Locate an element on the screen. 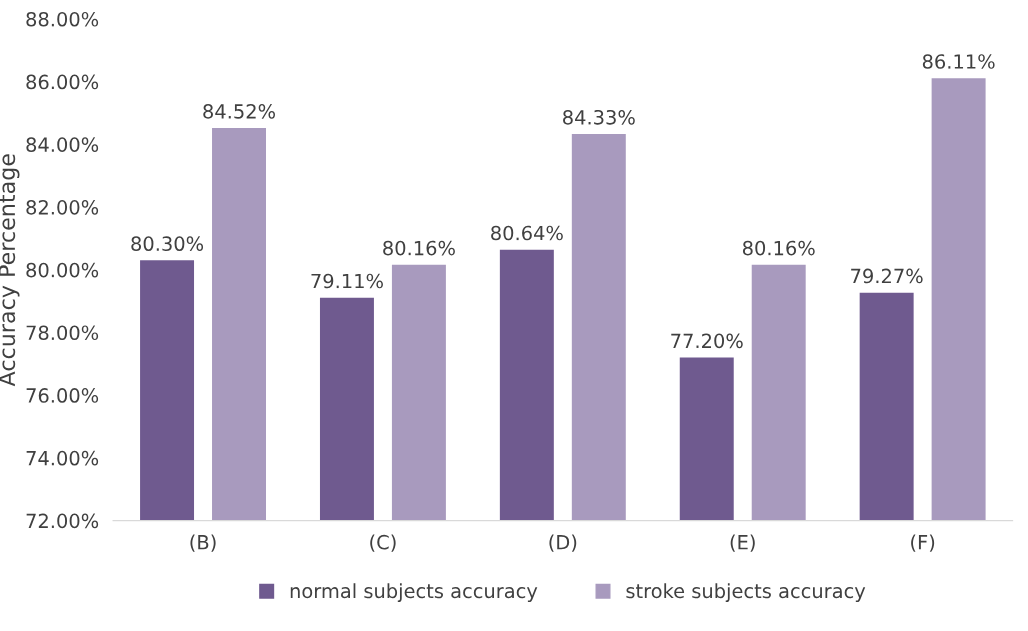 The image size is (1028, 631). data-label: 84.33% is located at coordinates (599, 117).